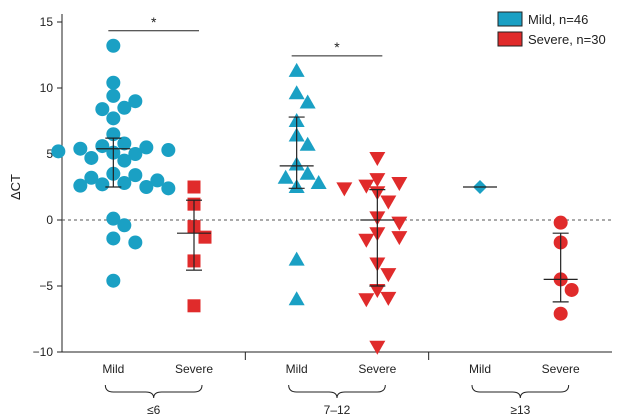 Image resolution: width=631 pixels, height=416 pixels. I want to click on x-group-label: 7–12, so click(337, 409).